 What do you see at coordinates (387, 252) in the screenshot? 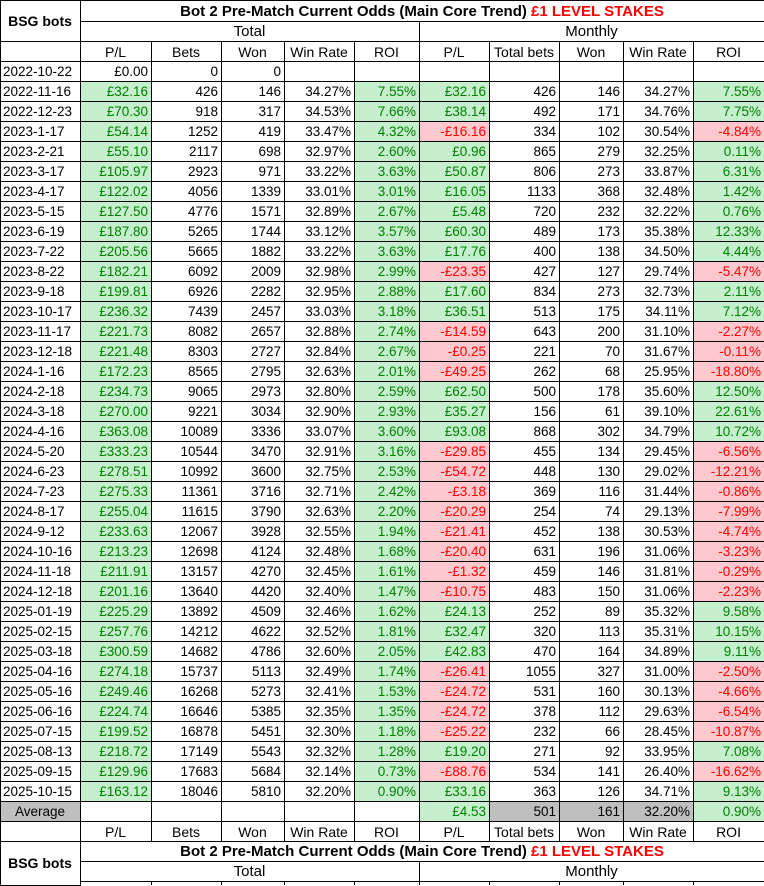
I see `total-roi-cell: 3.63%` at bounding box center [387, 252].